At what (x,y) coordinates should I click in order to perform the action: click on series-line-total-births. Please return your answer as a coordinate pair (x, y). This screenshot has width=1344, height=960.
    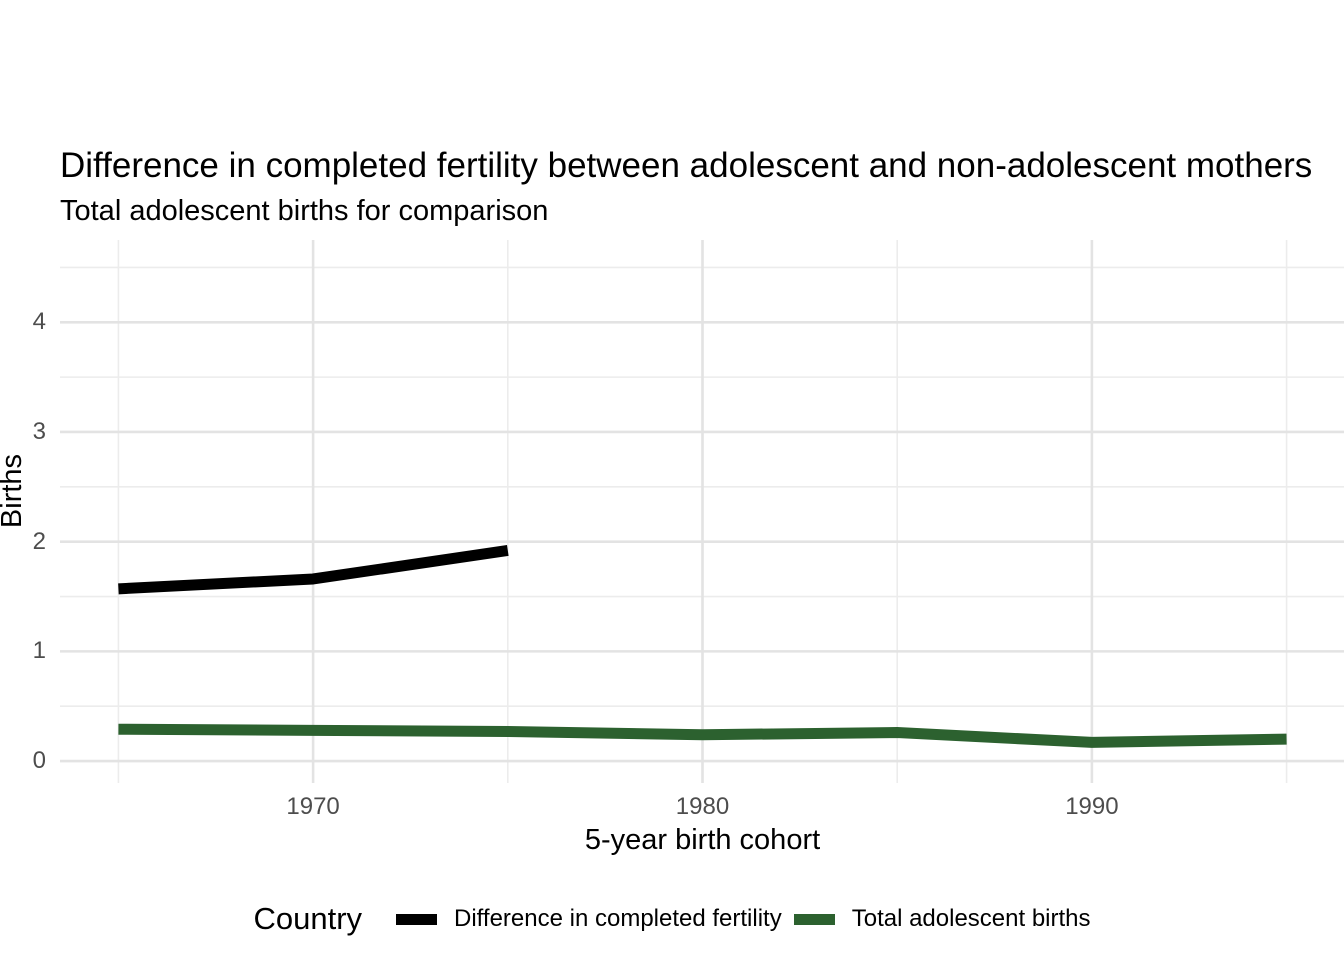
    Looking at the image, I should click on (702, 735).